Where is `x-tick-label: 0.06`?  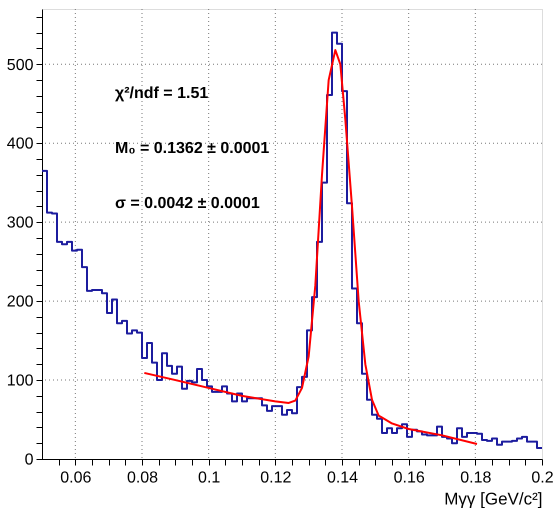
x-tick-label: 0.06 is located at coordinates (76, 478).